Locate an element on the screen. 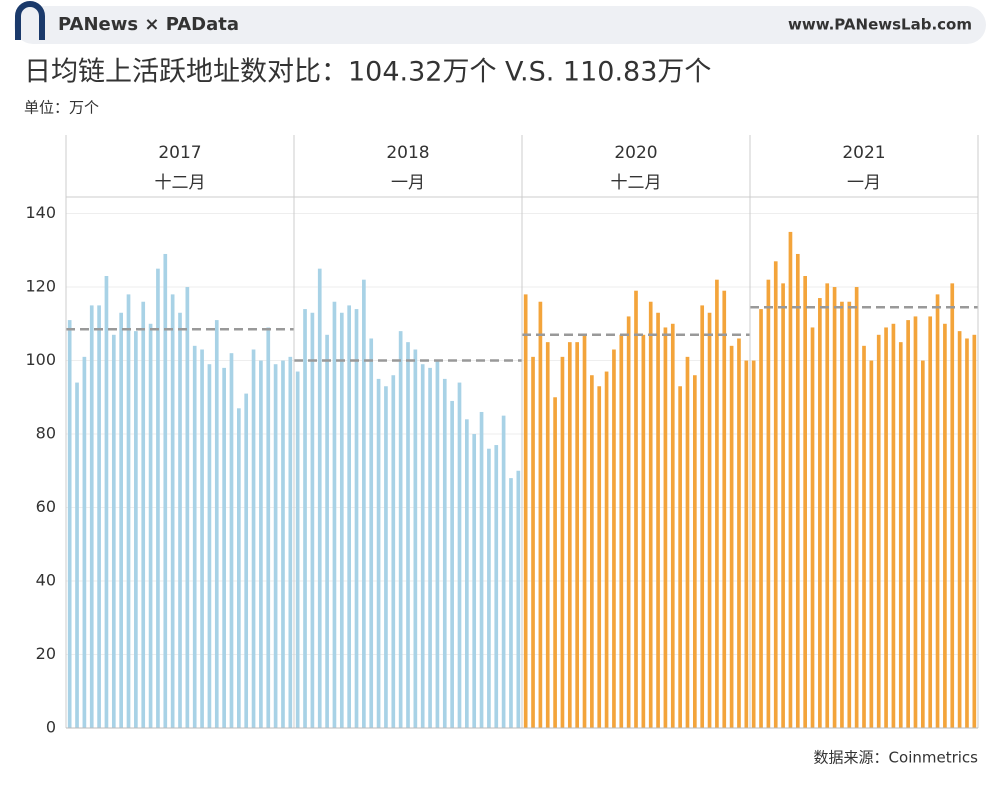 Image resolution: width=1000 pixels, height=792 pixels. panel-year: 2017 is located at coordinates (179, 153).